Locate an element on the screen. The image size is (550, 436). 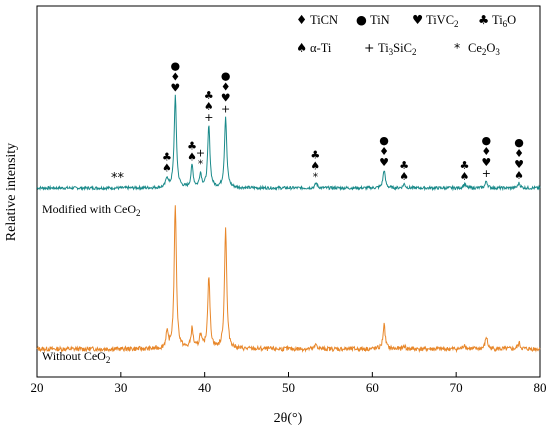
x-tick-label: 60 is located at coordinates (372, 387).